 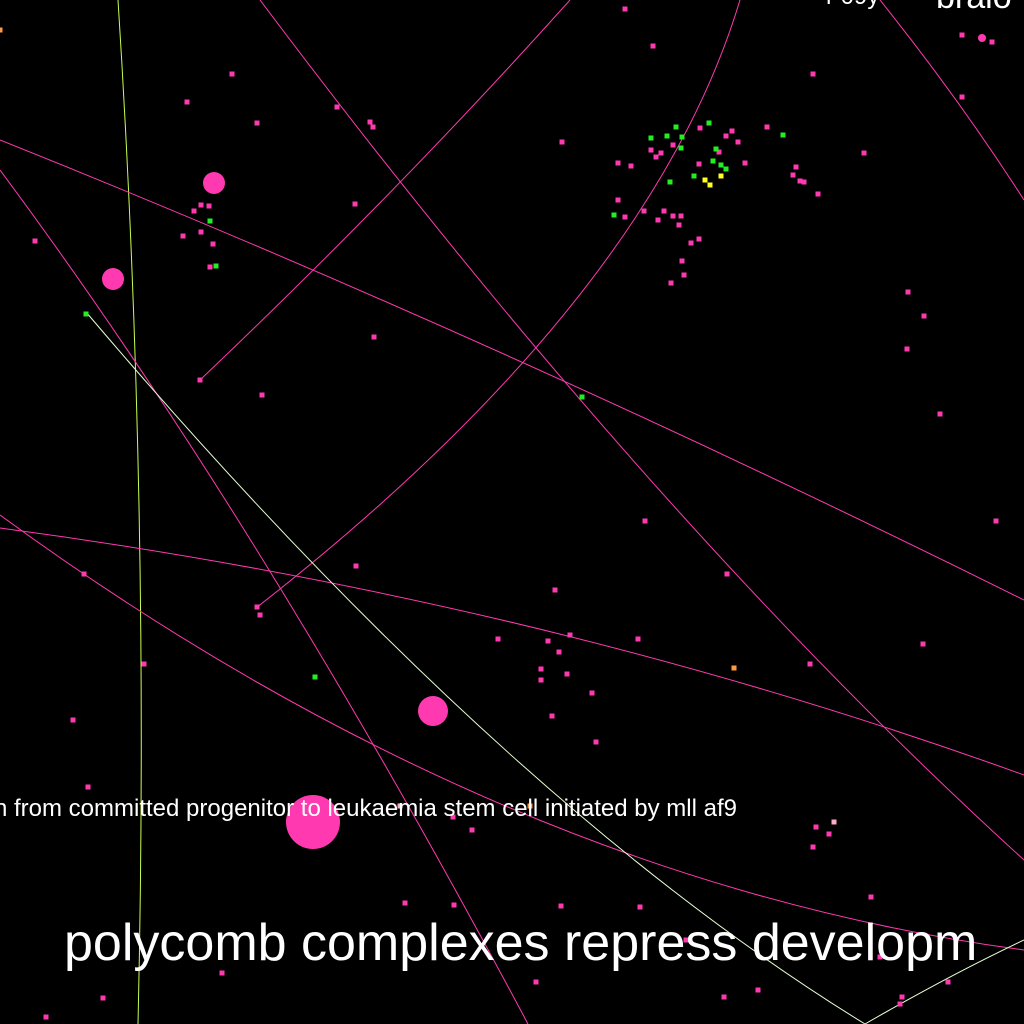 I want to click on graph-edge, so click(x=385, y=190).